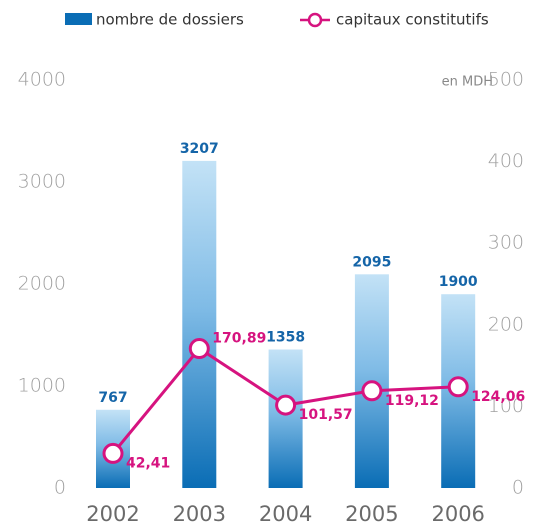  Describe the element at coordinates (148, 463) in the screenshot. I see `line-value-label: 42,41` at that location.